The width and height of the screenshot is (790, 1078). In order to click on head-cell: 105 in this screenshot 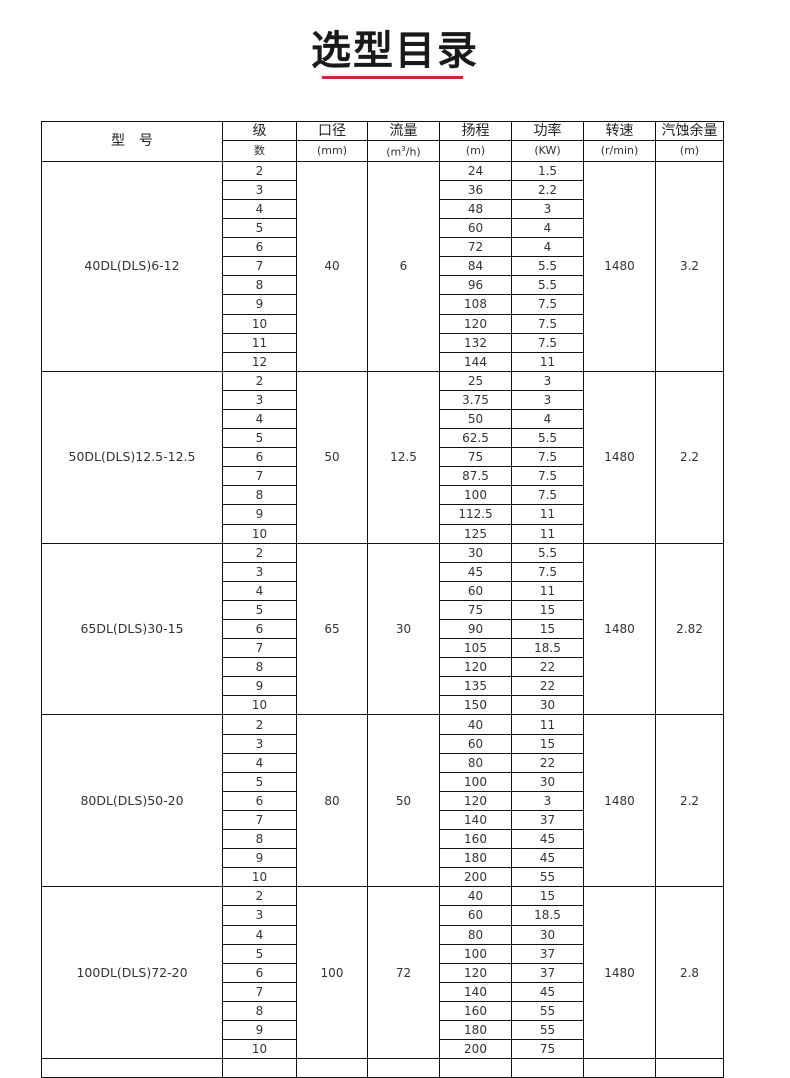, I will do `click(475, 648)`.